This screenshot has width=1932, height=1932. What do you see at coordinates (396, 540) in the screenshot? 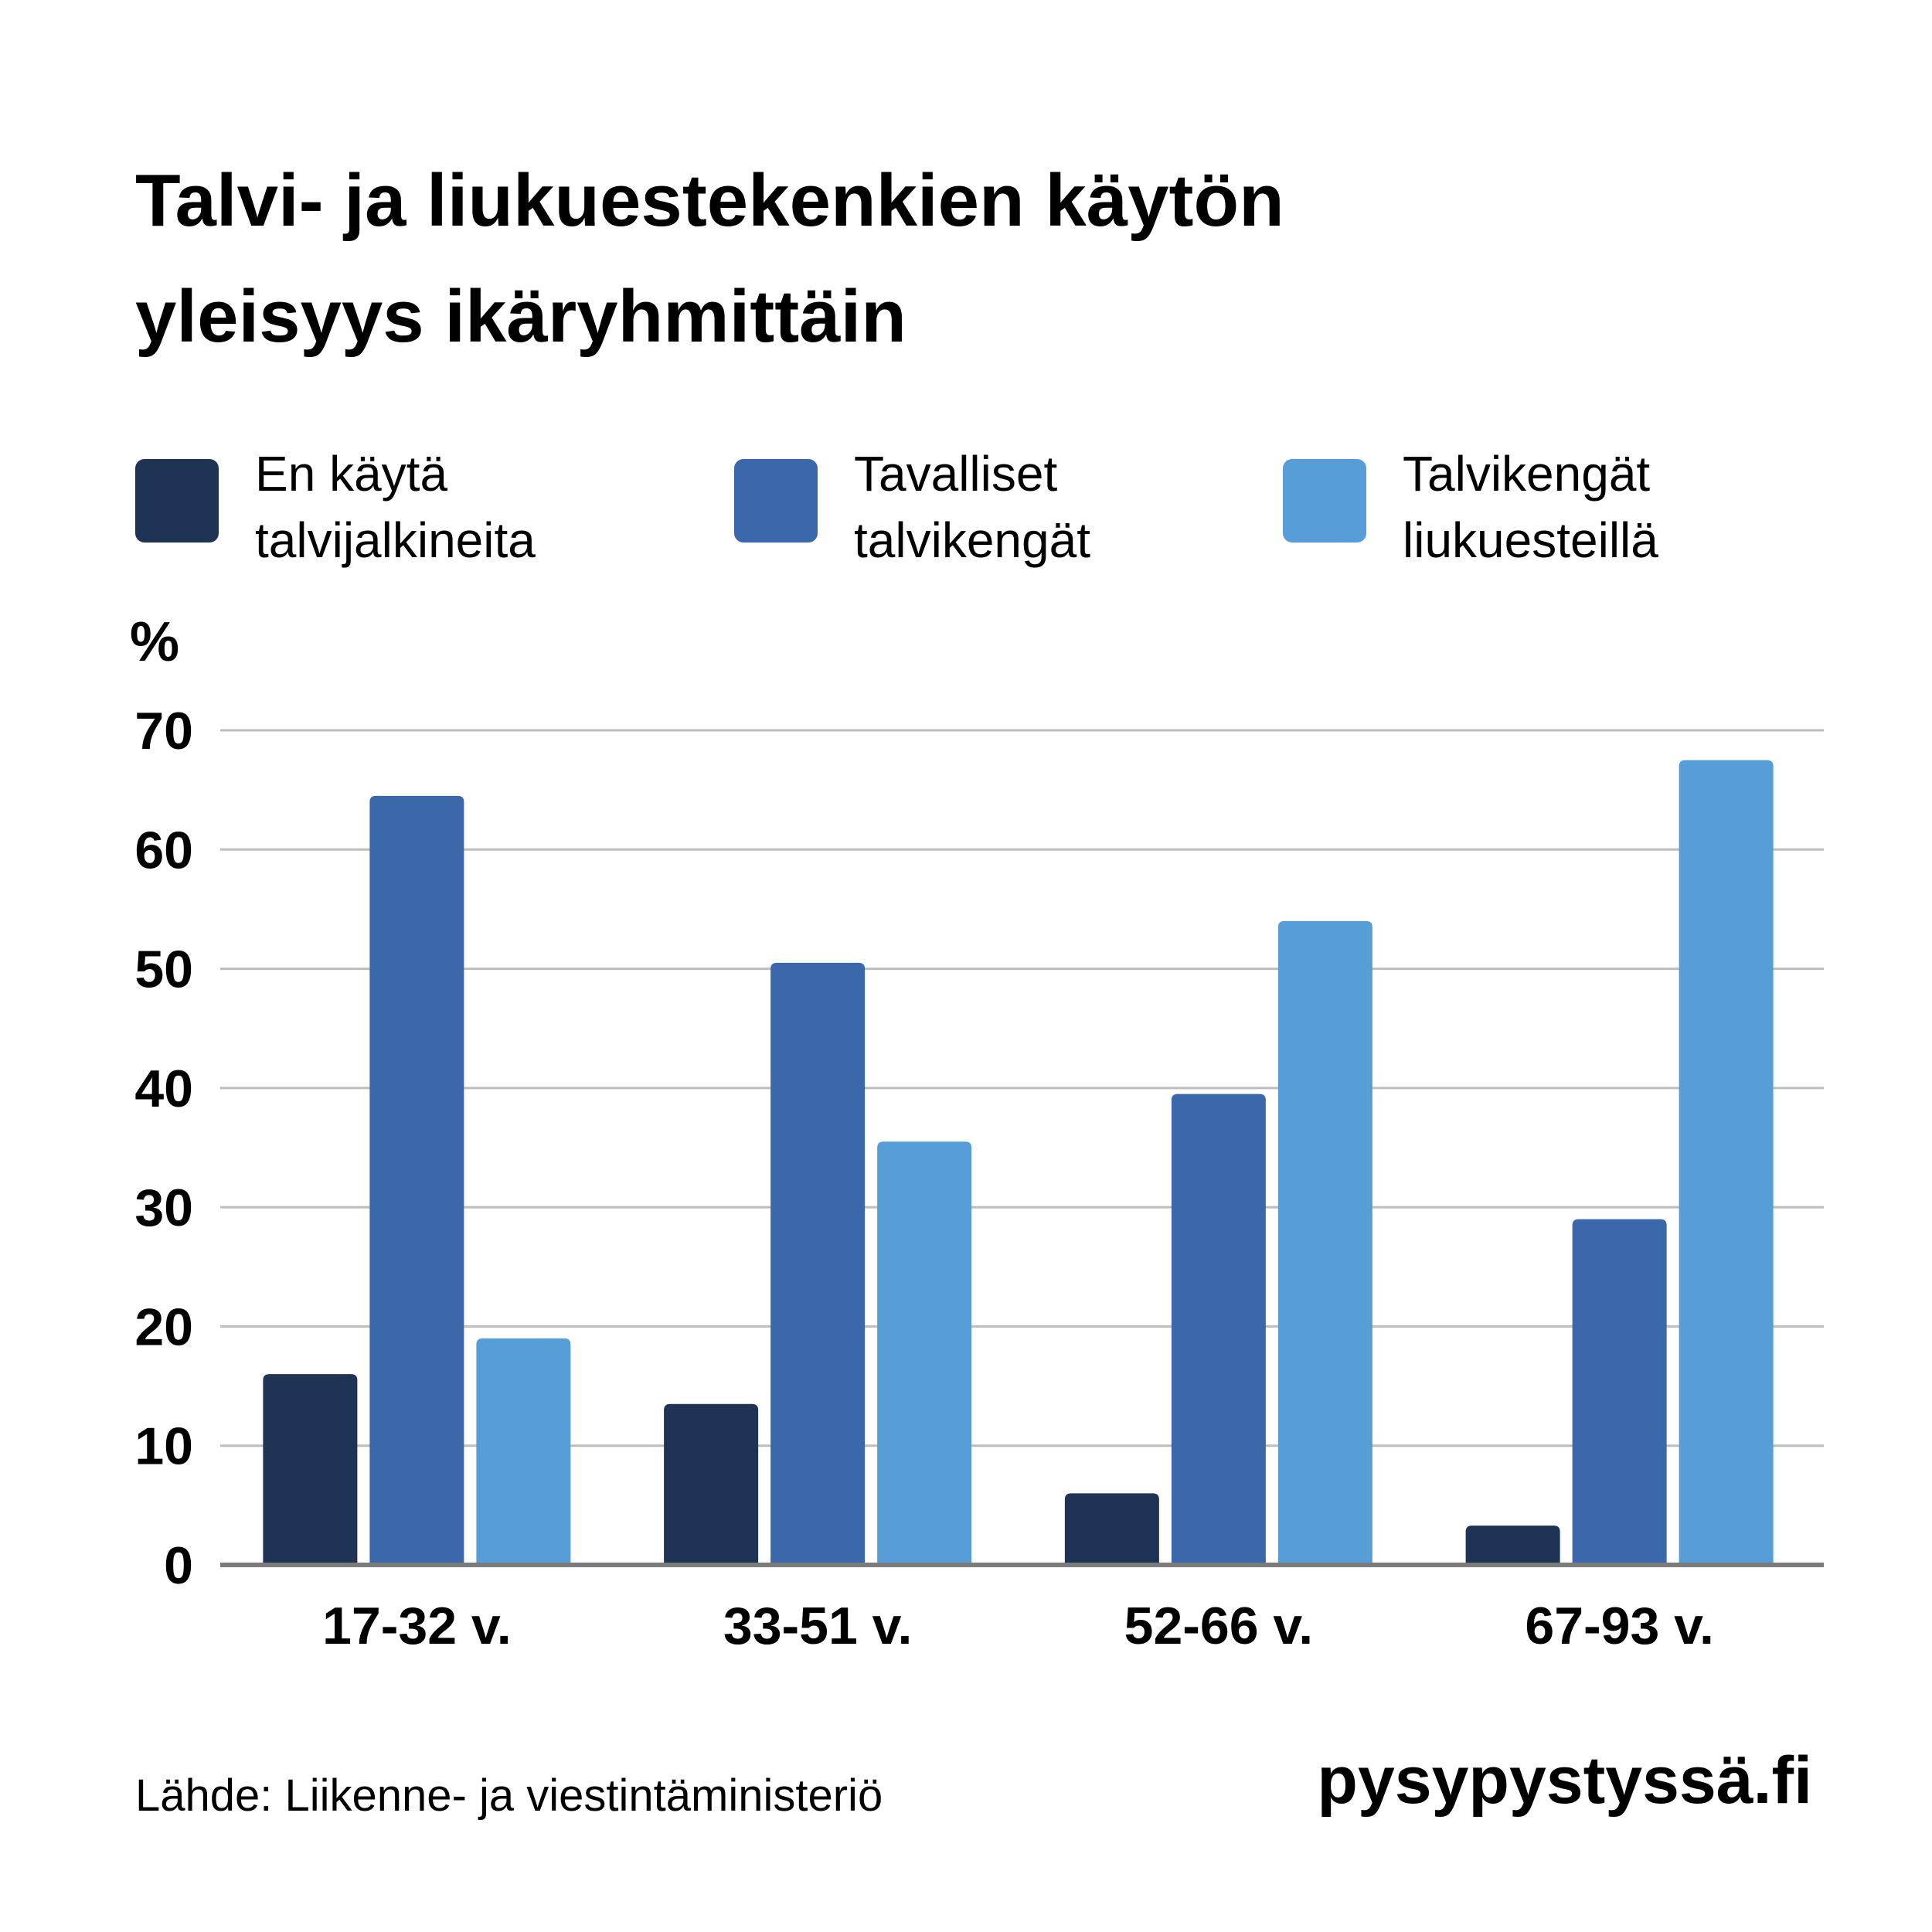
I see `legend-label-line-2: talvijalkineita` at bounding box center [396, 540].